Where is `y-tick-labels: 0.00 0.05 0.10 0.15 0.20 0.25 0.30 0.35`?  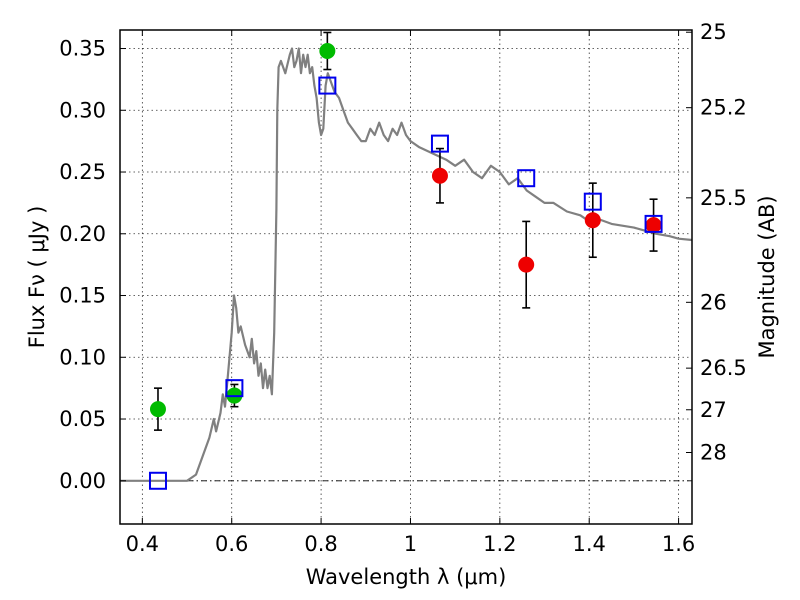 y-tick-labels: 0.00 0.05 0.10 0.15 0.20 0.25 0.30 0.35 is located at coordinates (82, 265).